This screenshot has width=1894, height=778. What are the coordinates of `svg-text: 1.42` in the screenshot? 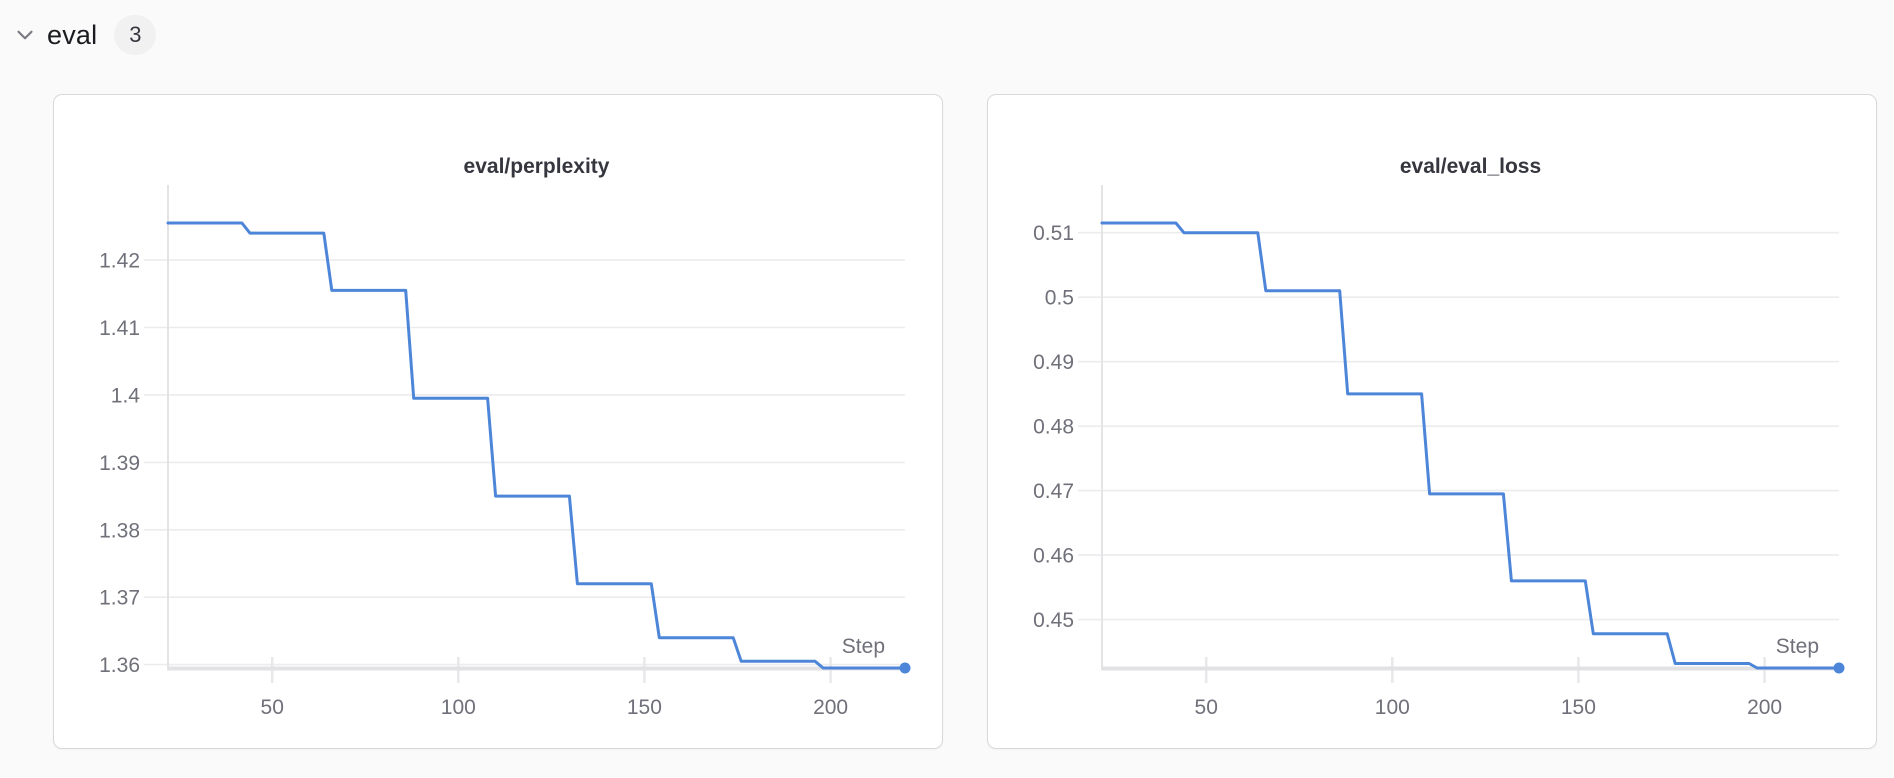 It's located at (119, 261).